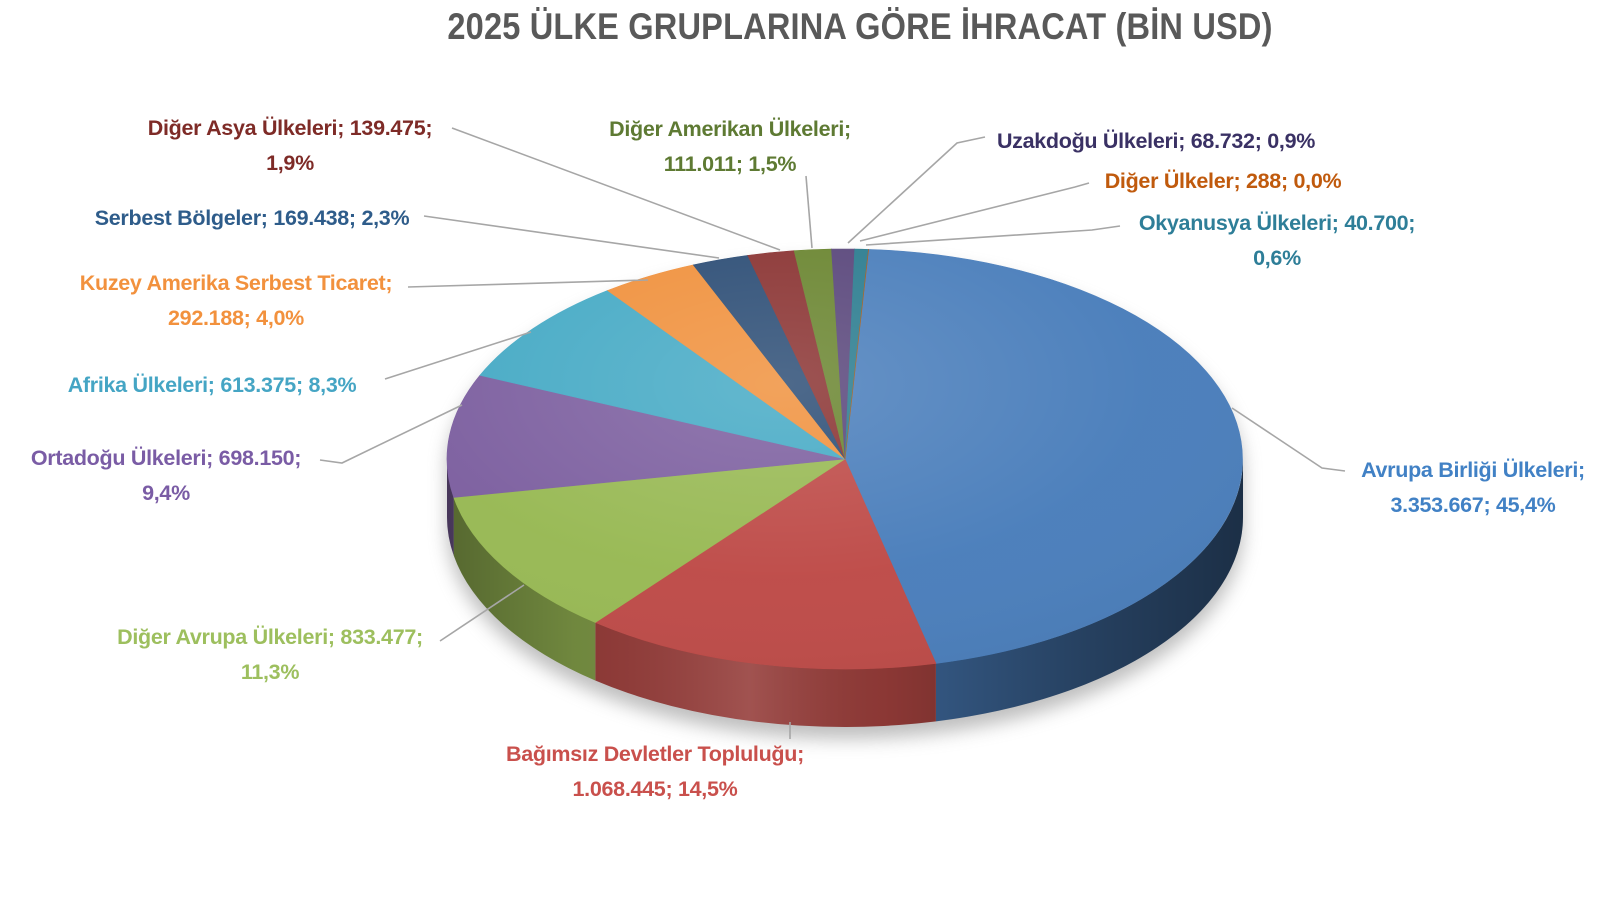  What do you see at coordinates (166, 493) in the screenshot?
I see `label-line: 9,4%` at bounding box center [166, 493].